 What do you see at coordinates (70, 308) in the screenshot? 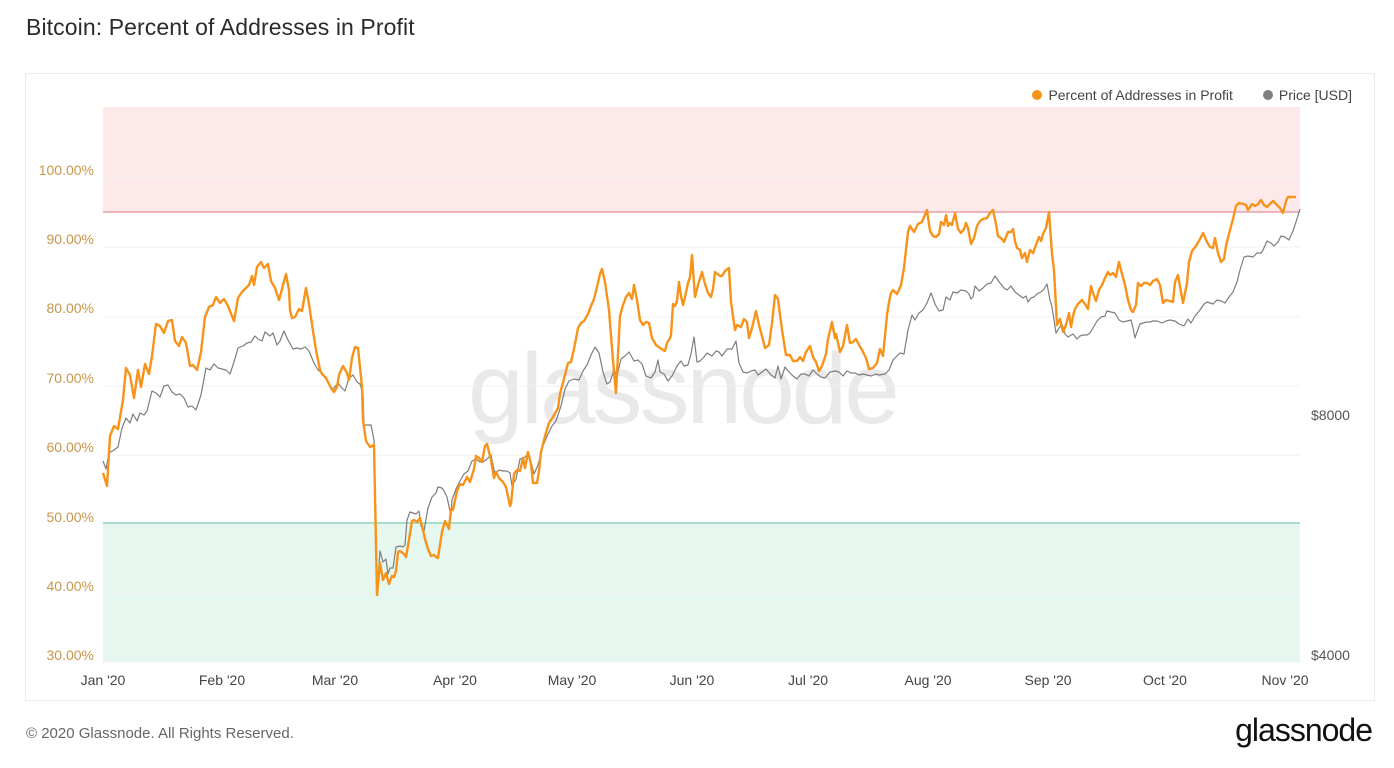
I see `y-tick-80: 80.00%` at bounding box center [70, 308].